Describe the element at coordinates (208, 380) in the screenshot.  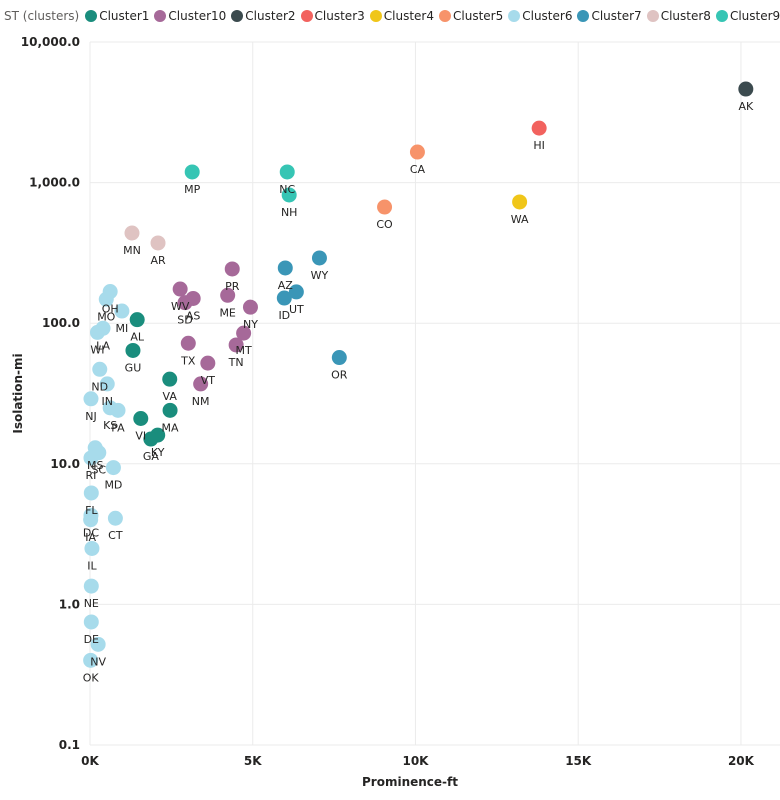
I see `data-label: VT` at that location.